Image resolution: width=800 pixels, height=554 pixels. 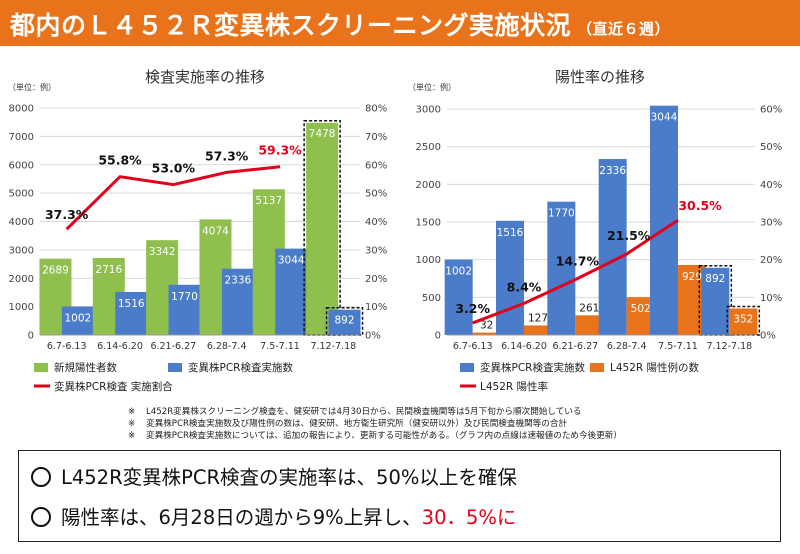 I want to click on chart-title: 検査実施率の推移, so click(x=205, y=77).